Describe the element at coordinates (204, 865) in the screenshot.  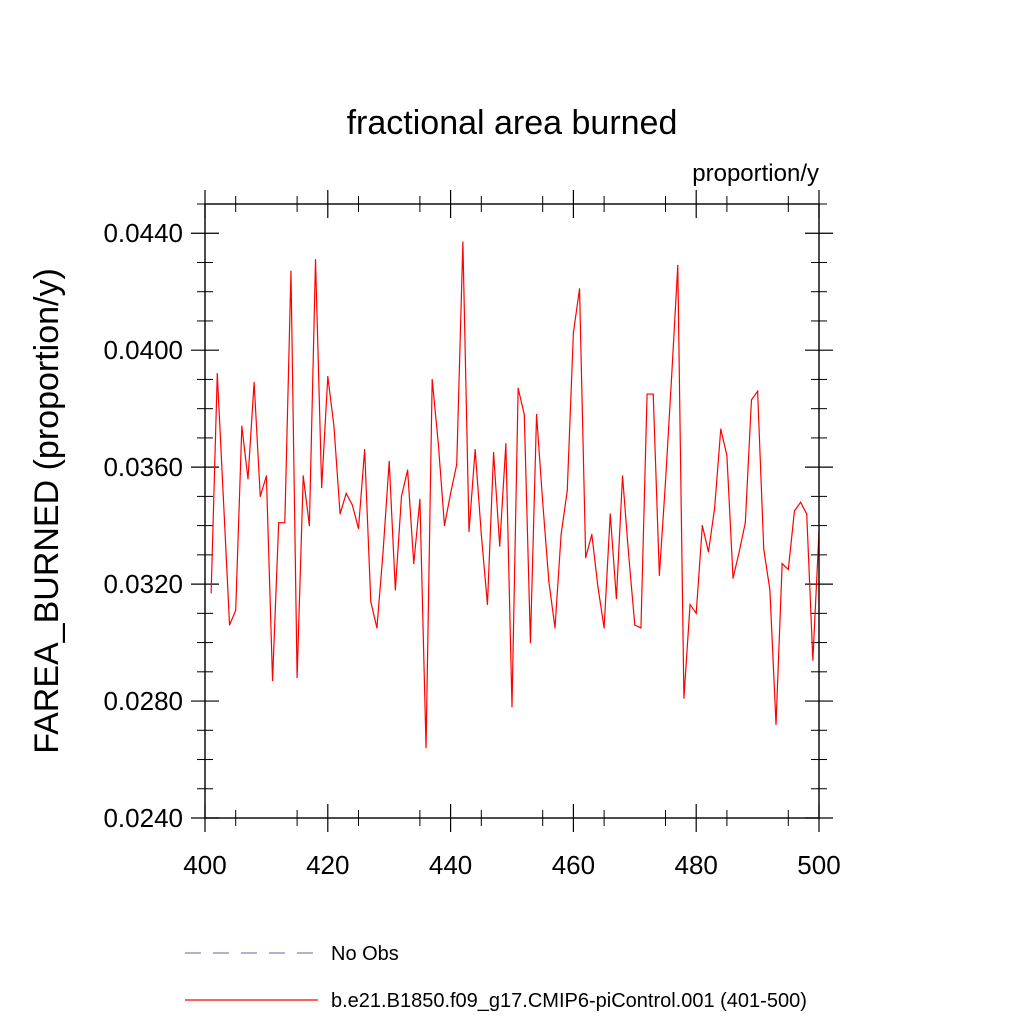
I see `x-tick-label: 400` at that location.